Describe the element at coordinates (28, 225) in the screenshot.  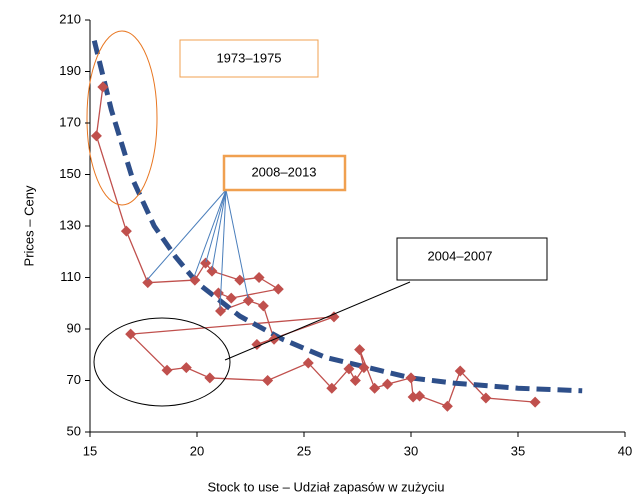
I see `y-axis-label: Prices – Ceny` at that location.